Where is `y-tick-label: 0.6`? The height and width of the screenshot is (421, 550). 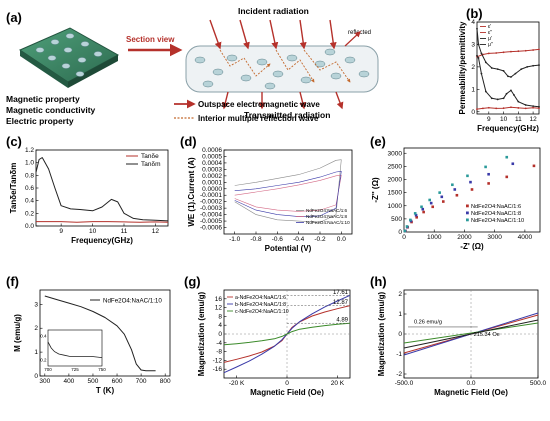
y-tick-label: 0.6 is located at coordinates (29, 188).